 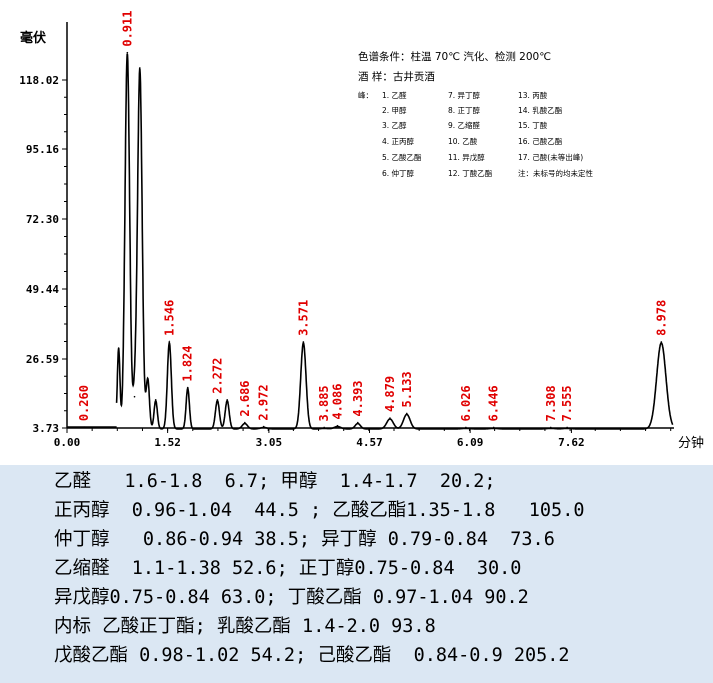 What do you see at coordinates (494, 403) in the screenshot?
I see `peak-rt-label: 6.446` at bounding box center [494, 403].